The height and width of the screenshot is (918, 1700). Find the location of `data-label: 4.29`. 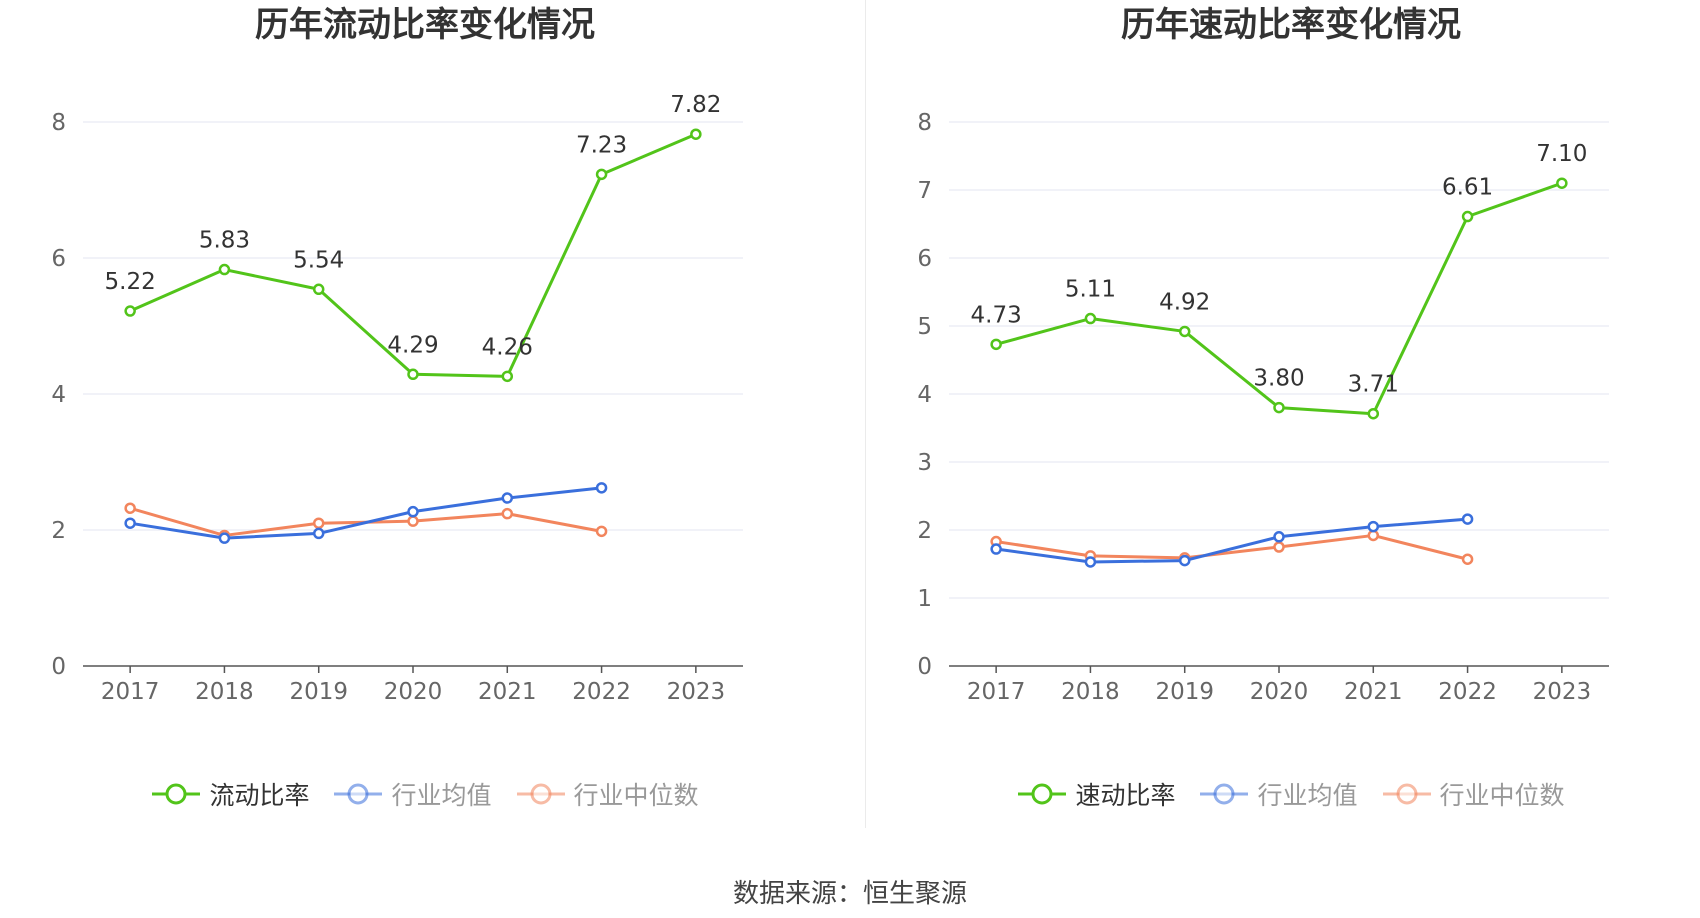

data-label: 4.29 is located at coordinates (412, 345).